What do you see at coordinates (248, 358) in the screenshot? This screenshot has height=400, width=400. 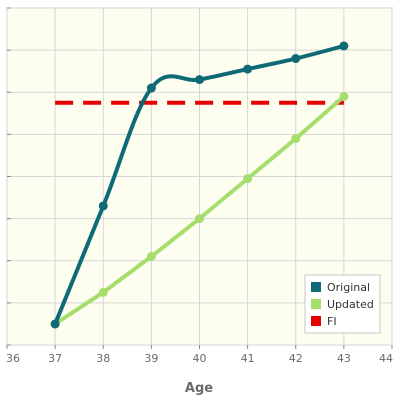 I see `x-tick-label: 41` at bounding box center [248, 358].